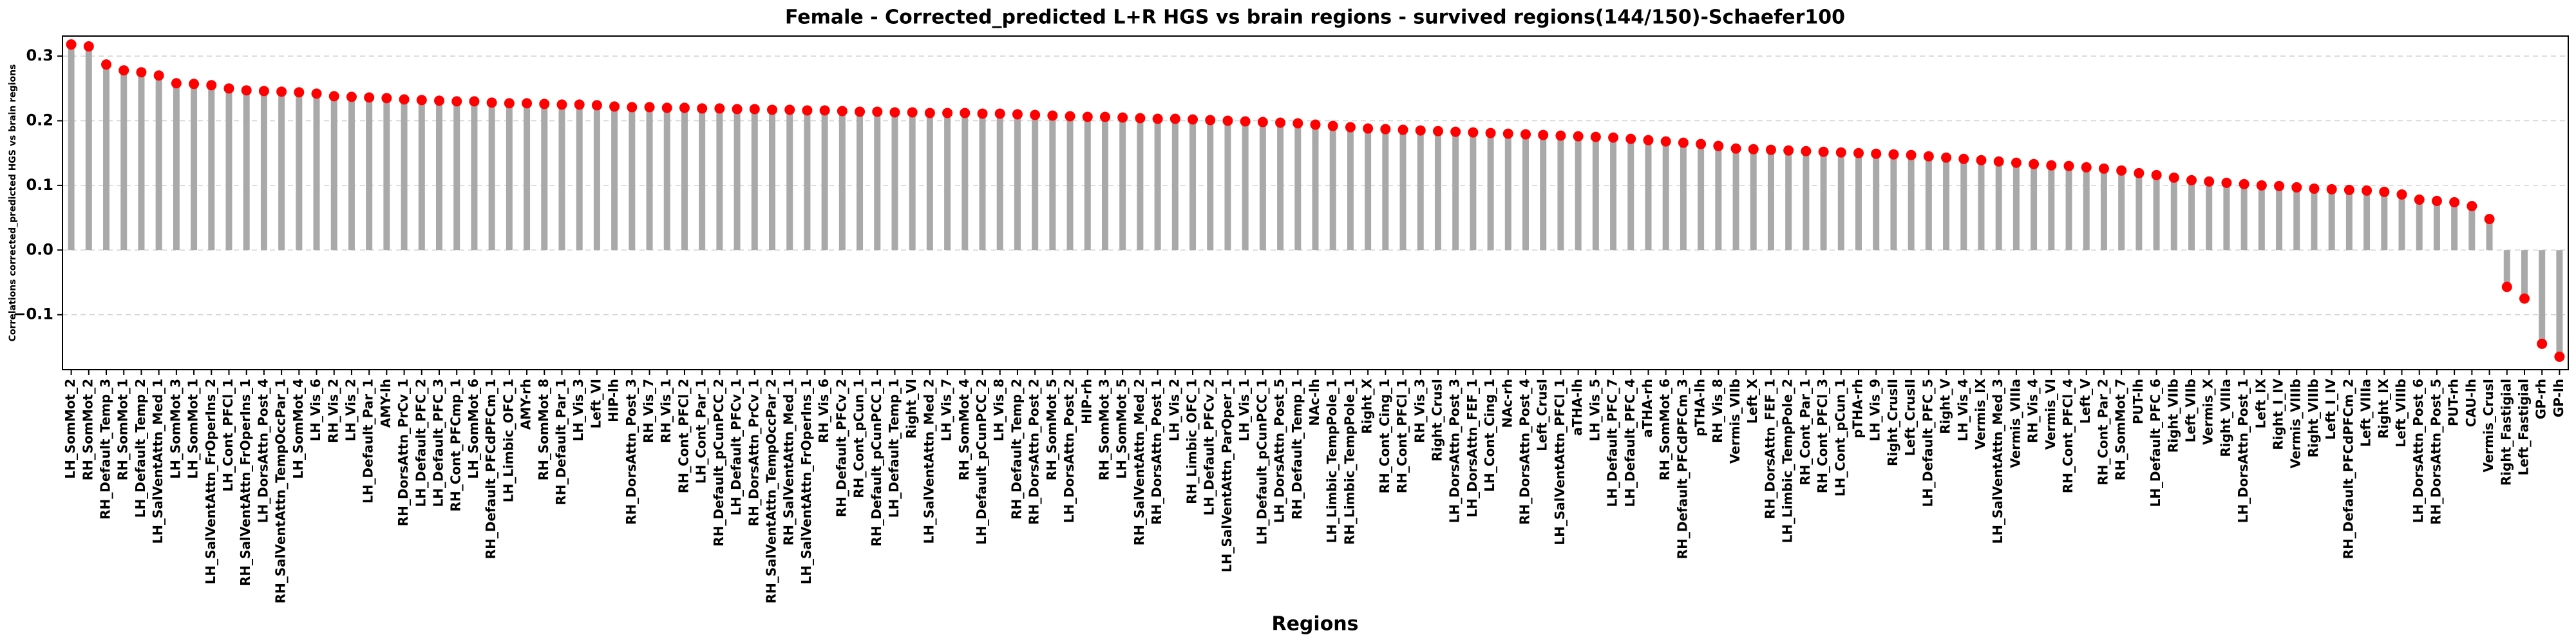 The width and height of the screenshot is (2576, 644). Describe the element at coordinates (2173, 416) in the screenshot. I see `x-tick-label: Right_VIIb` at that location.